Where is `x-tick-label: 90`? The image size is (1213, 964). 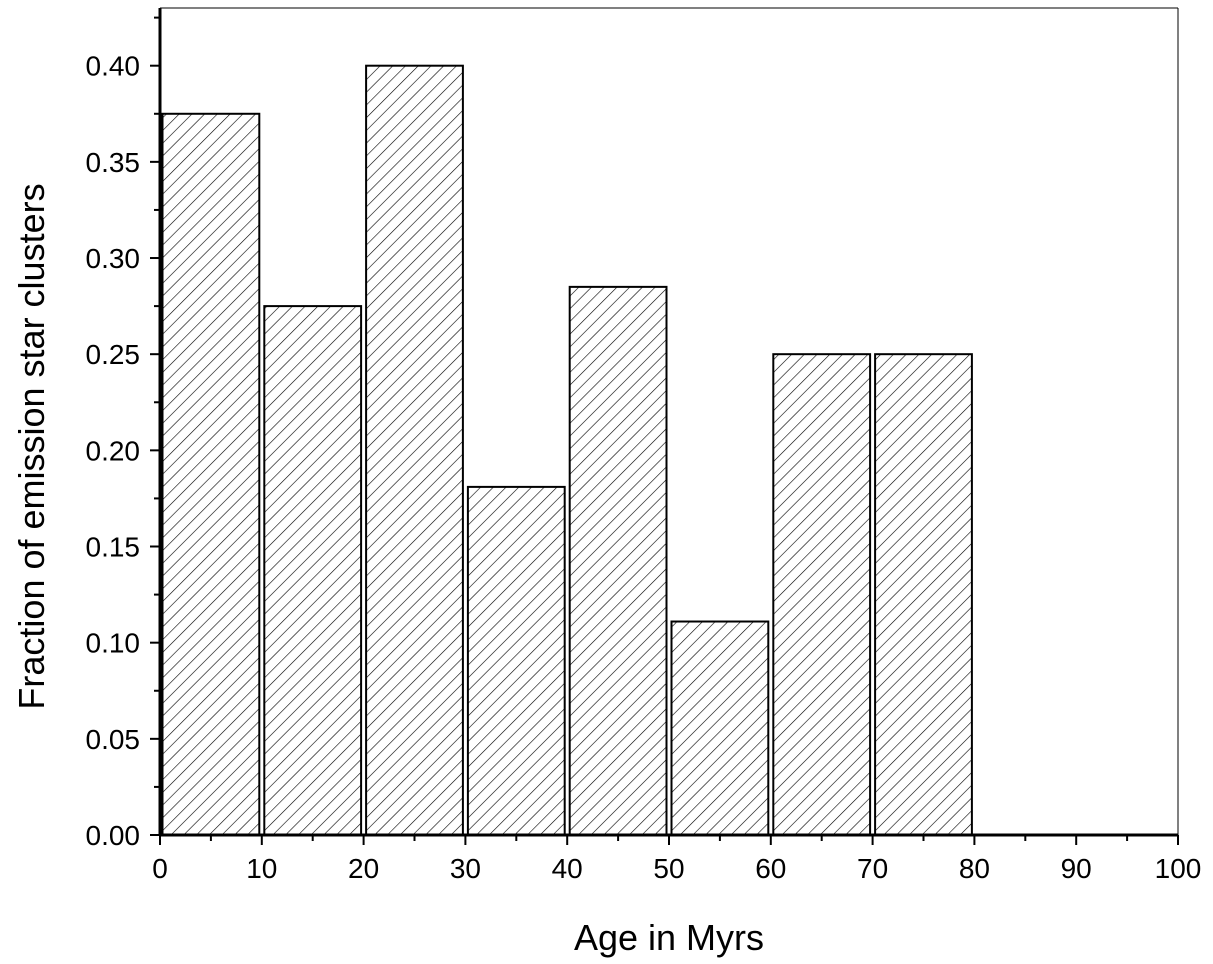 x-tick-label: 90 is located at coordinates (1076, 868).